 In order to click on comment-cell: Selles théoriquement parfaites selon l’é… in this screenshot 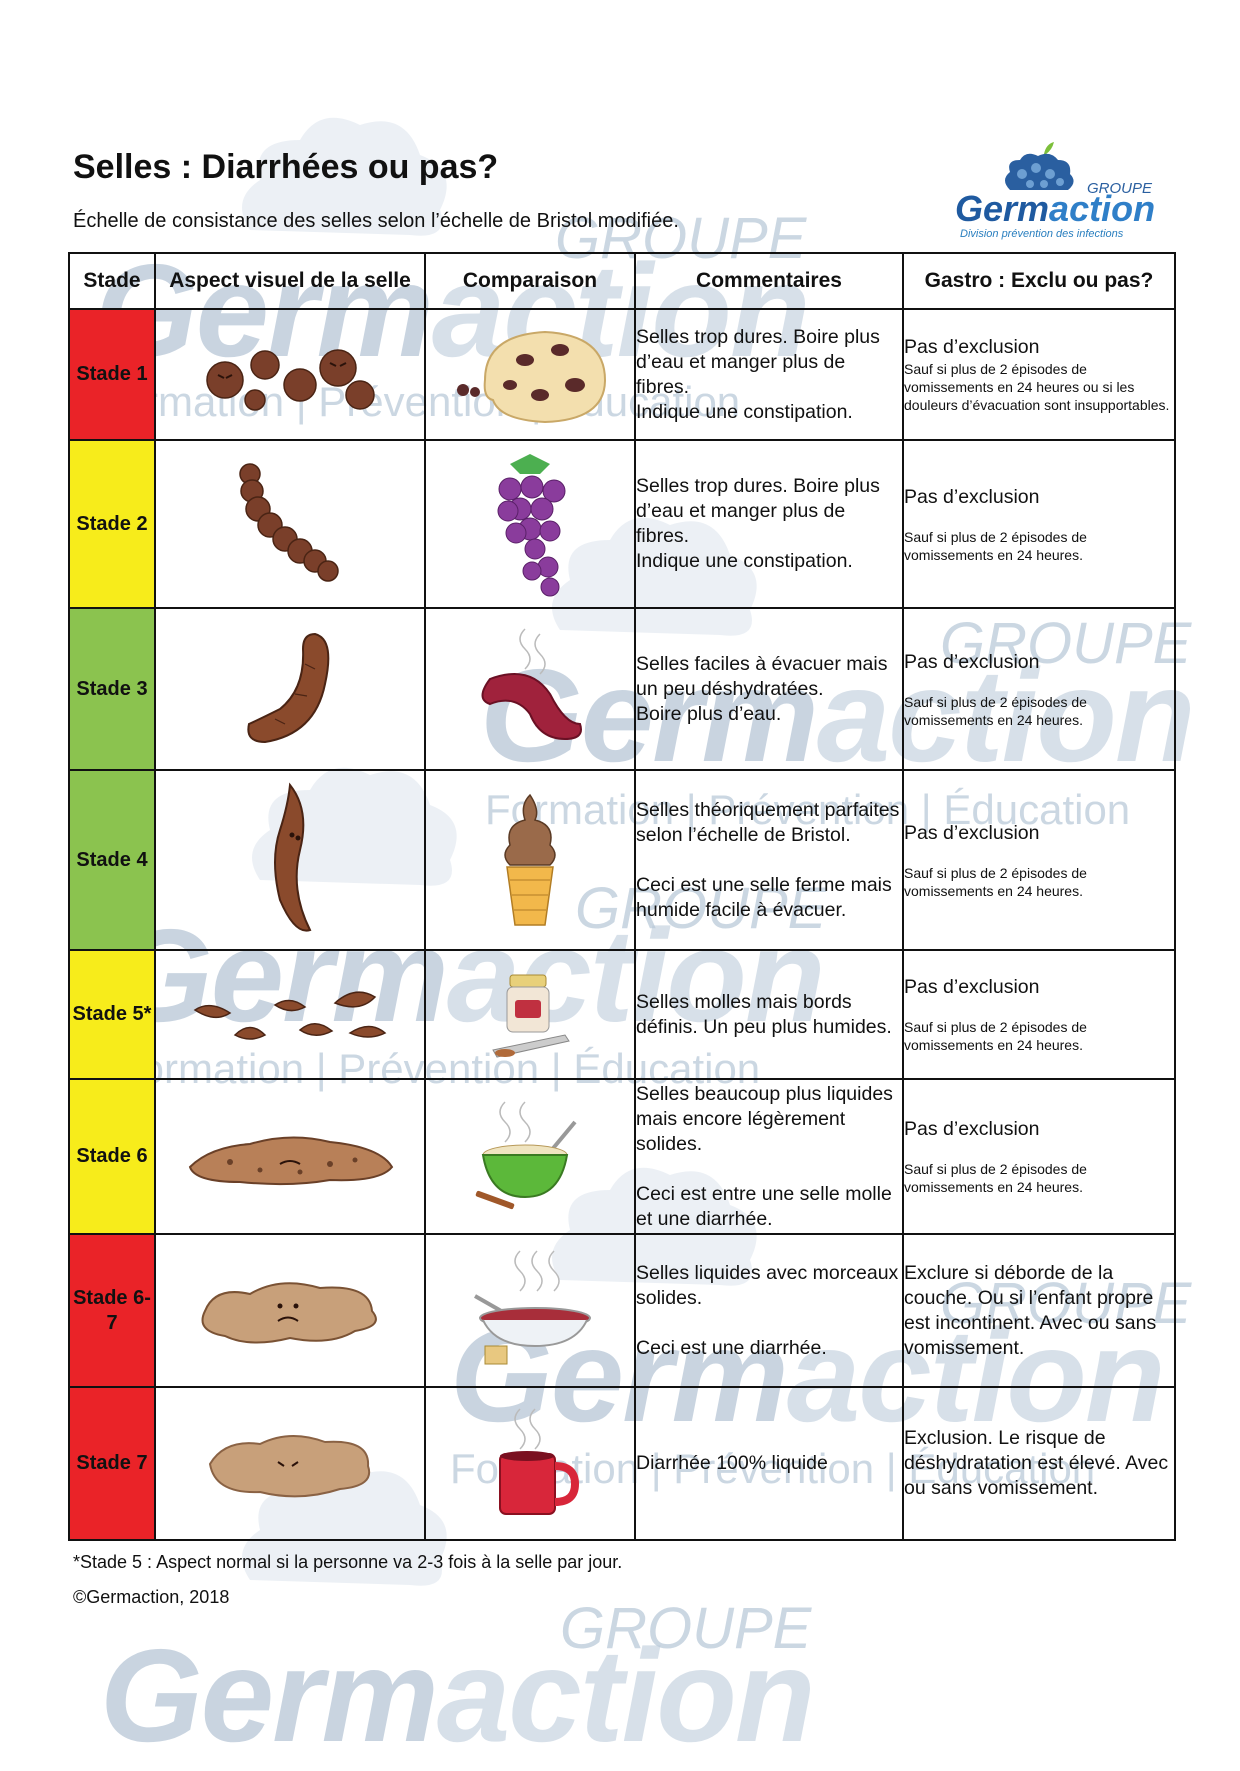, I will do `click(769, 860)`.